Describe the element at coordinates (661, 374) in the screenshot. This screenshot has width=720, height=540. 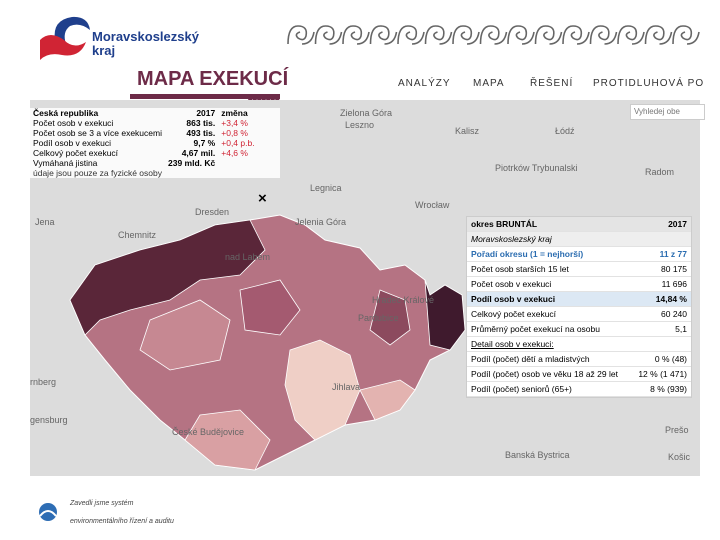
I see `district-detail-row-cell: 12 % (1 471)` at that location.